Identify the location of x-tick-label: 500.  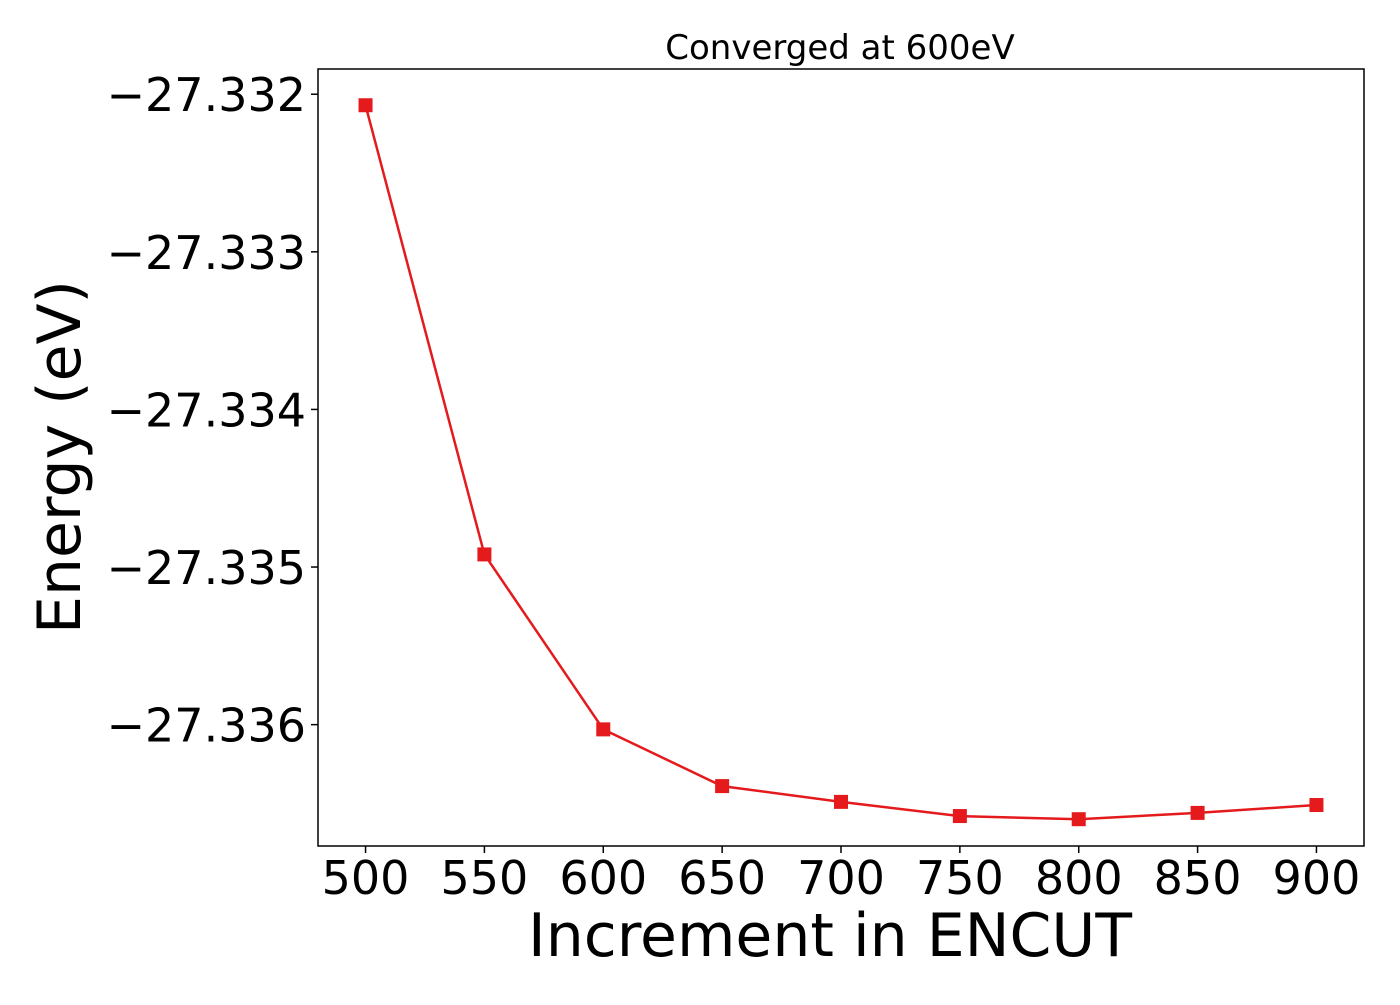
(366, 878).